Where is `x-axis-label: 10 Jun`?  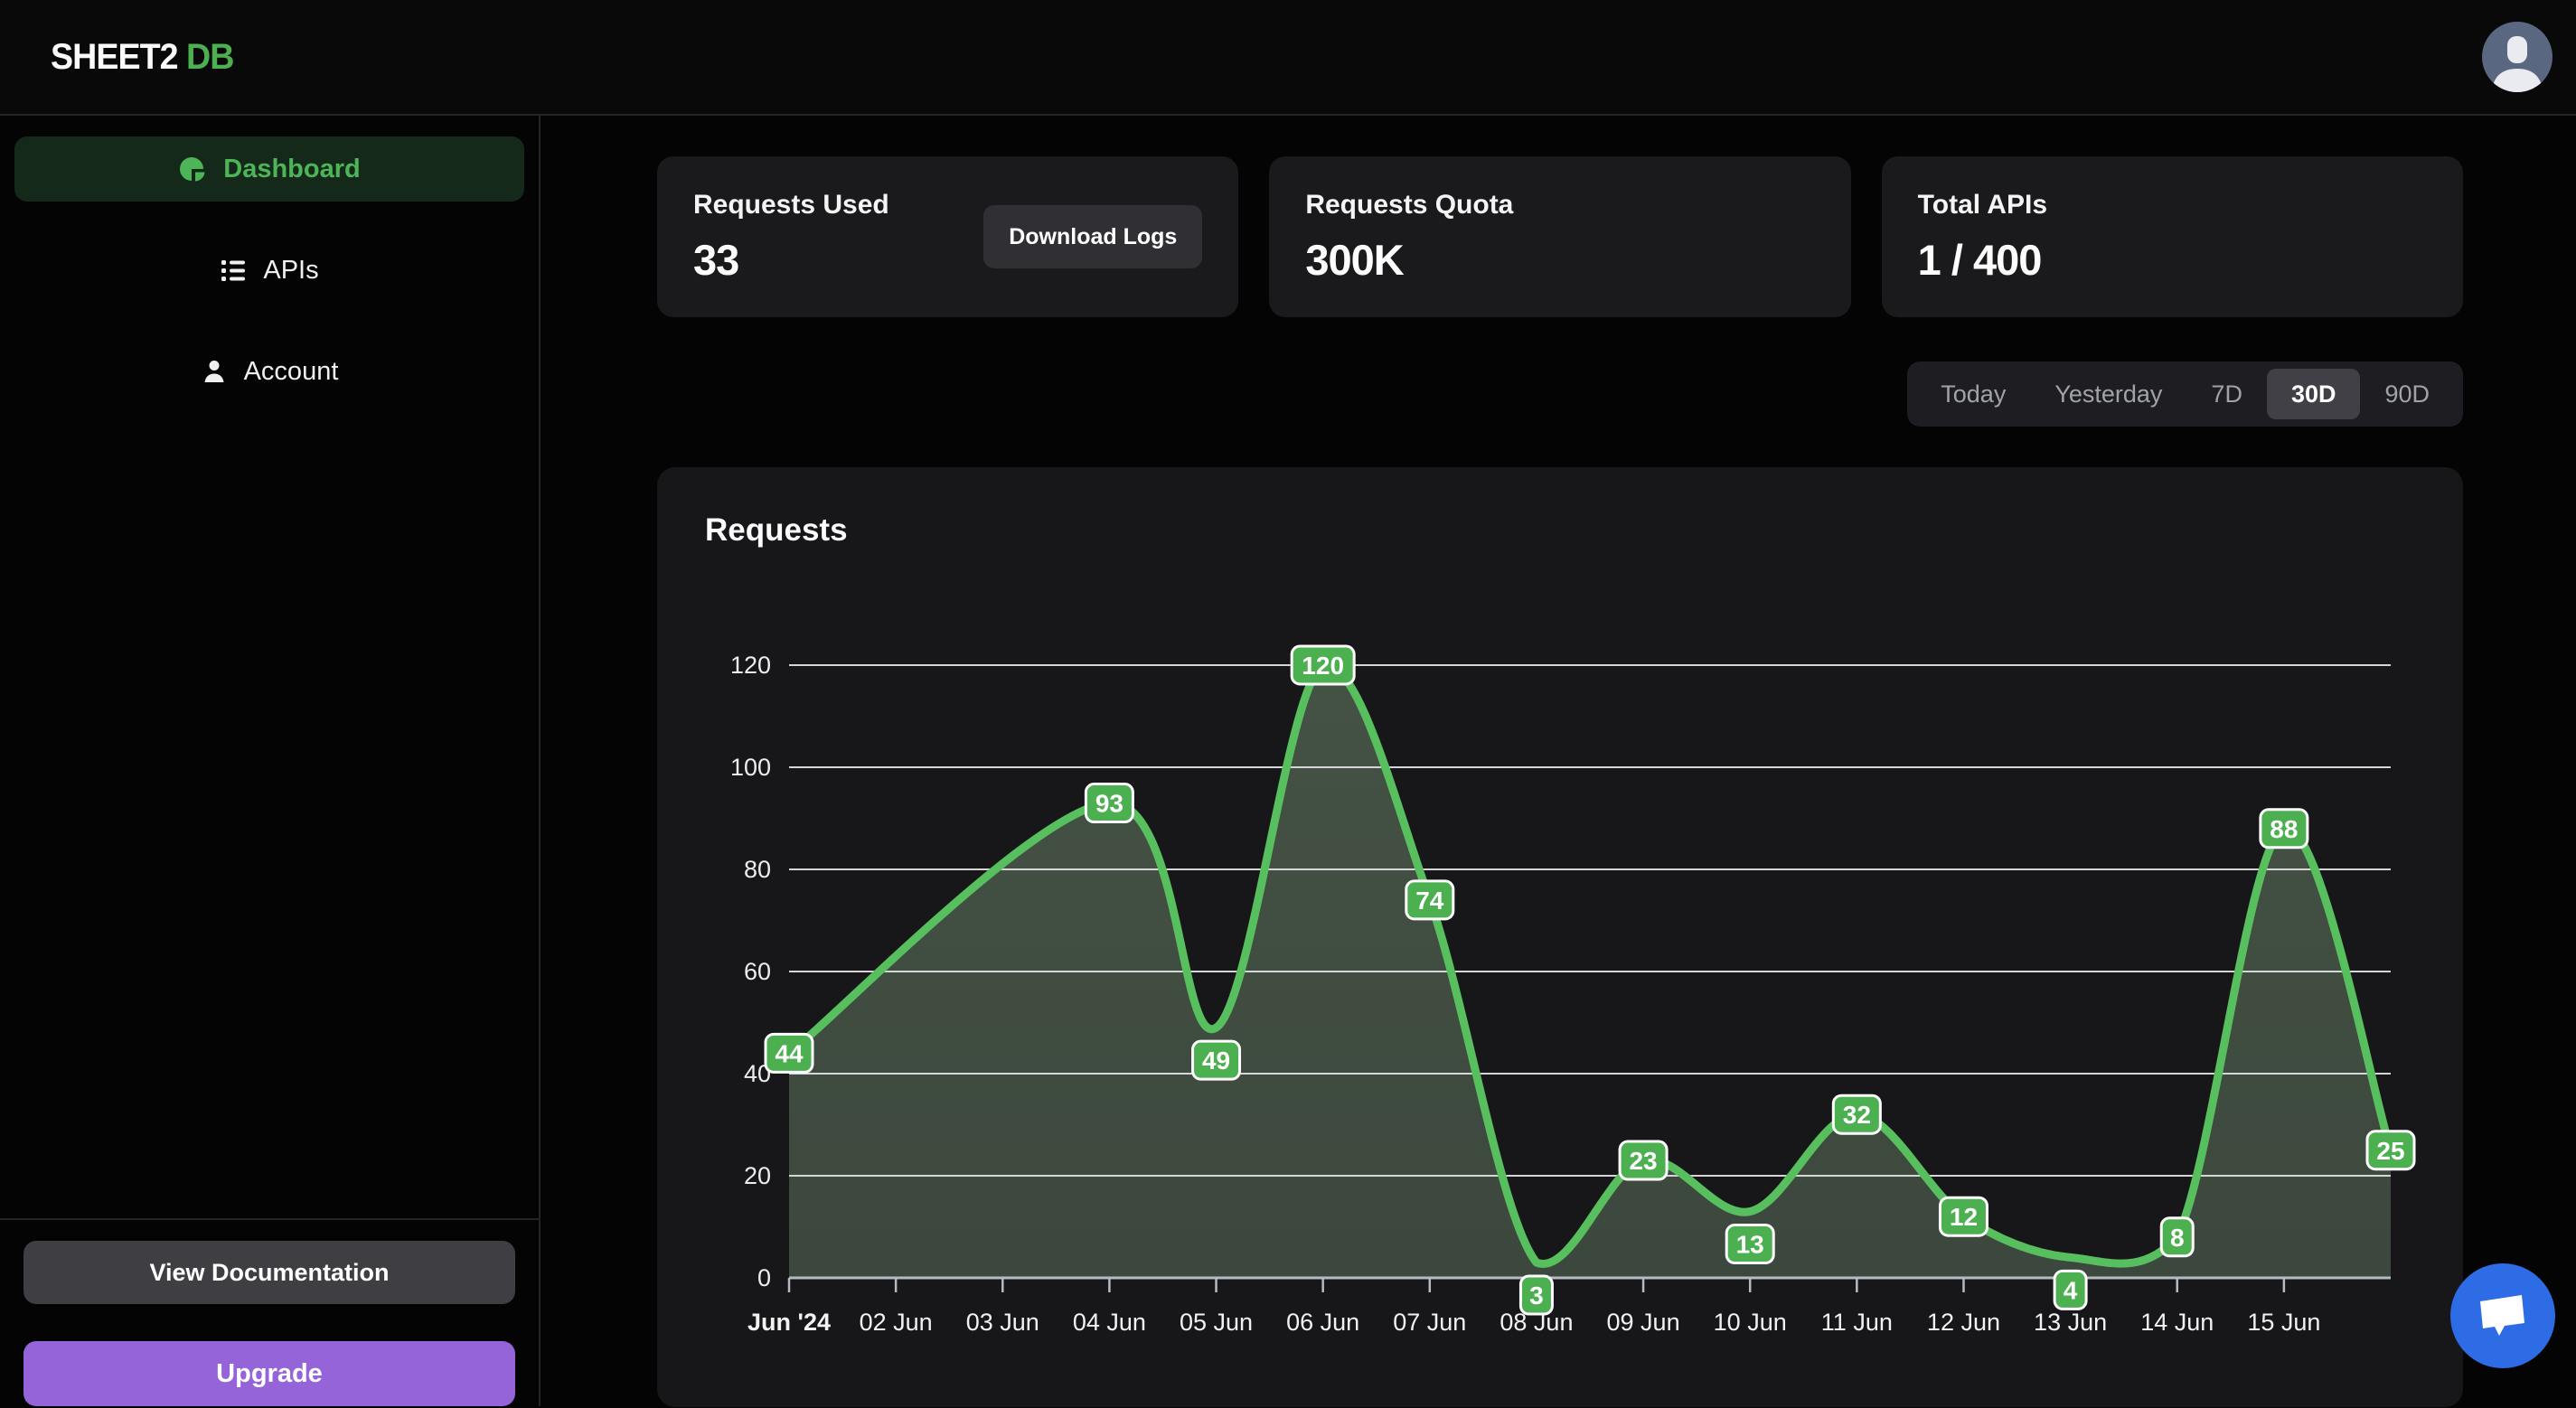
x-axis-label: 10 Jun is located at coordinates (1750, 1322).